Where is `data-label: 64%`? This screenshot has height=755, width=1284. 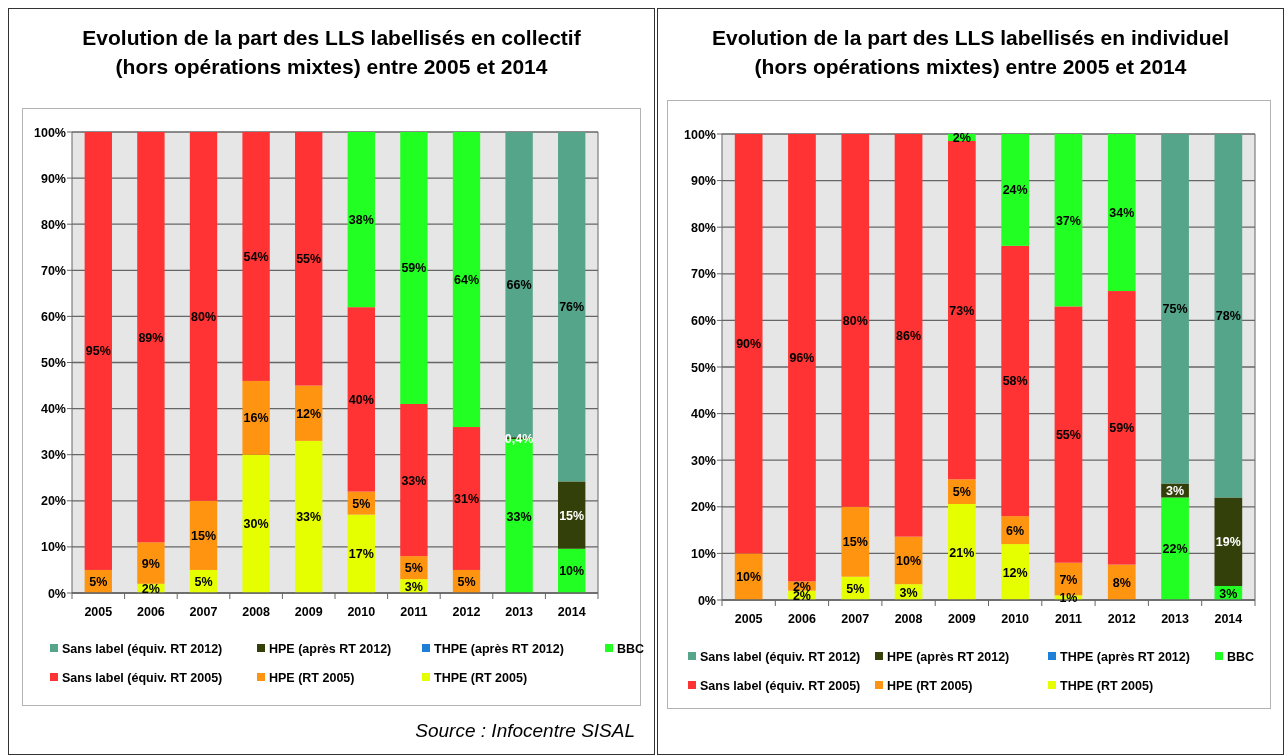
data-label: 64% is located at coordinates (466, 280).